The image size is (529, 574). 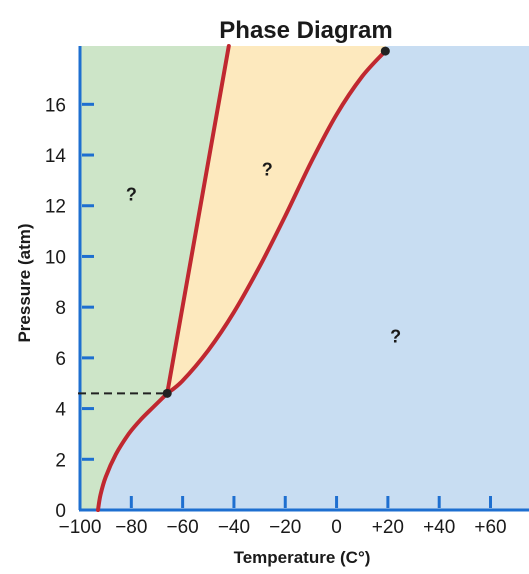 I want to click on y-tick-label: 0, so click(x=60, y=511).